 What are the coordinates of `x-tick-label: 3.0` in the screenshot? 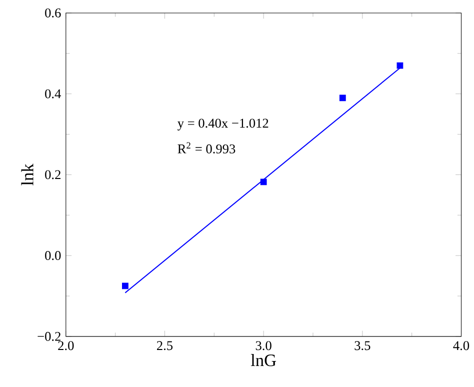 It's located at (264, 345).